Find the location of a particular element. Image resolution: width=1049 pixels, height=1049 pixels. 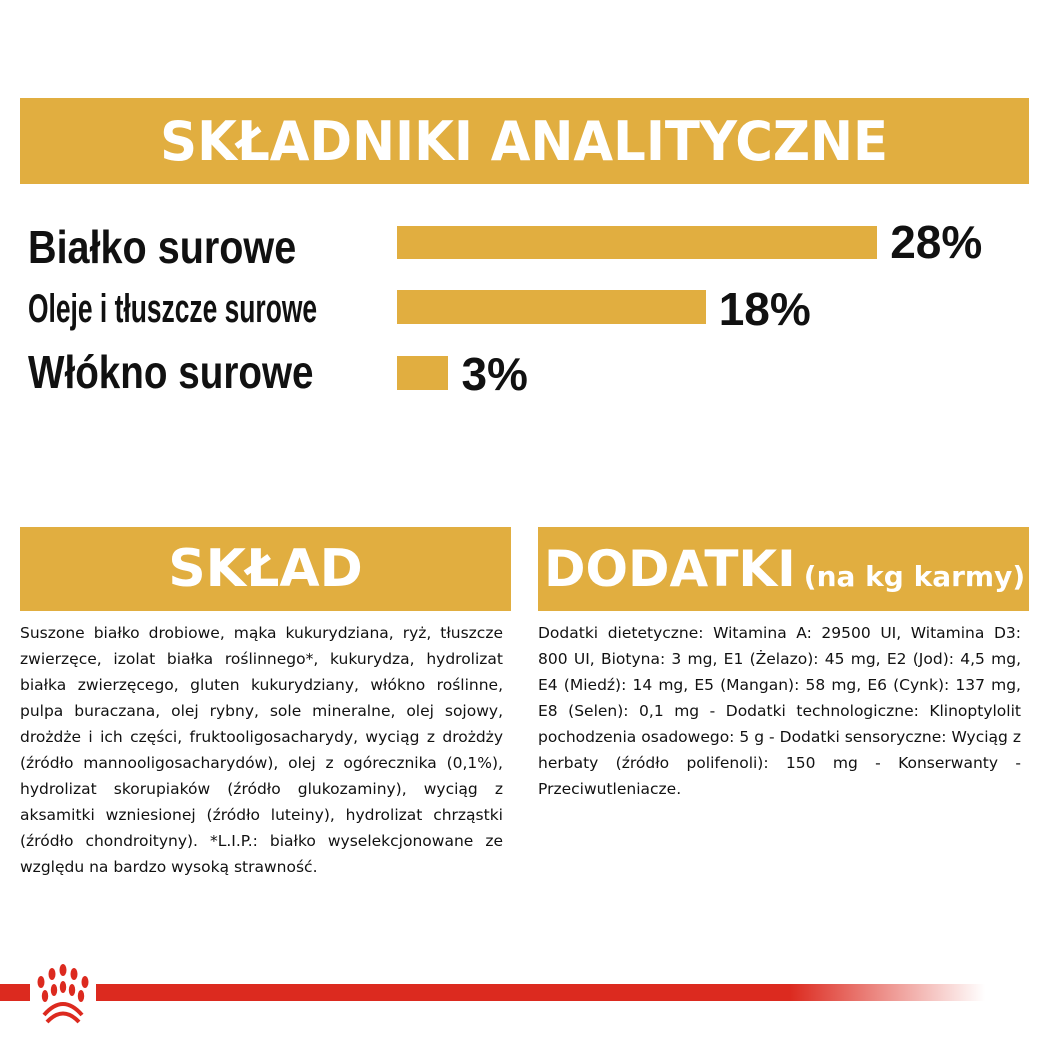

bar-label: Włókno surowe is located at coordinates (171, 372).